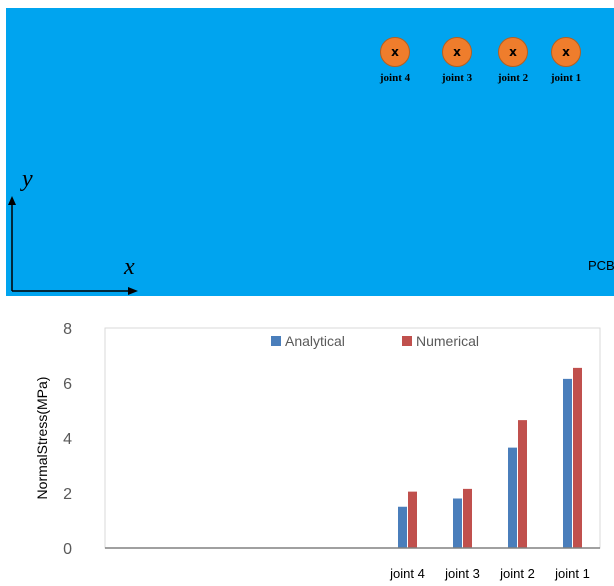 This screenshot has width=614, height=586. I want to click on y-tick-label: 8, so click(67, 329).